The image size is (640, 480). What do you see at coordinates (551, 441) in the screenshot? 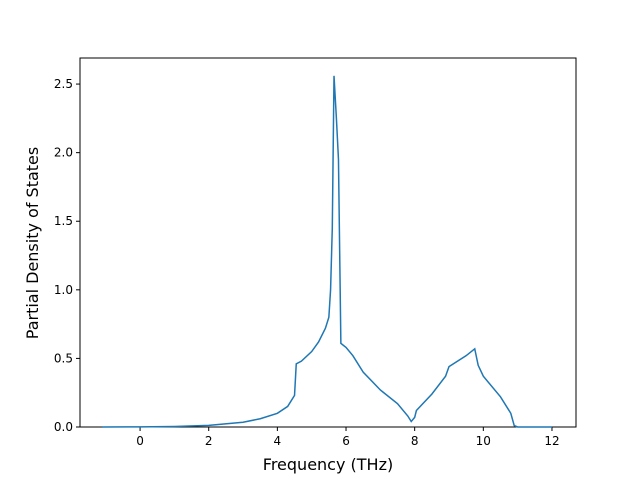
I see `x-tick-label: 12` at bounding box center [551, 441].